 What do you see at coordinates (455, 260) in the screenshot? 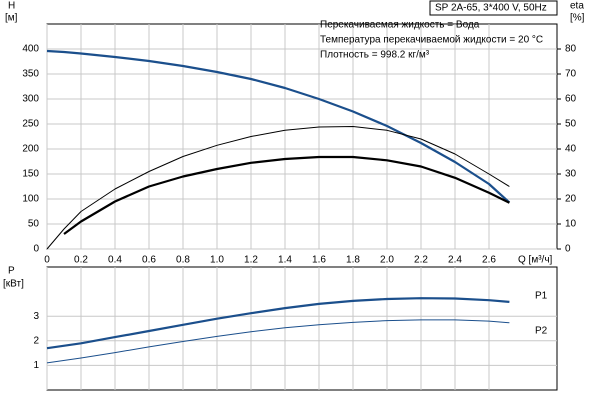
I see `x-tick-label: 2.4` at bounding box center [455, 260].